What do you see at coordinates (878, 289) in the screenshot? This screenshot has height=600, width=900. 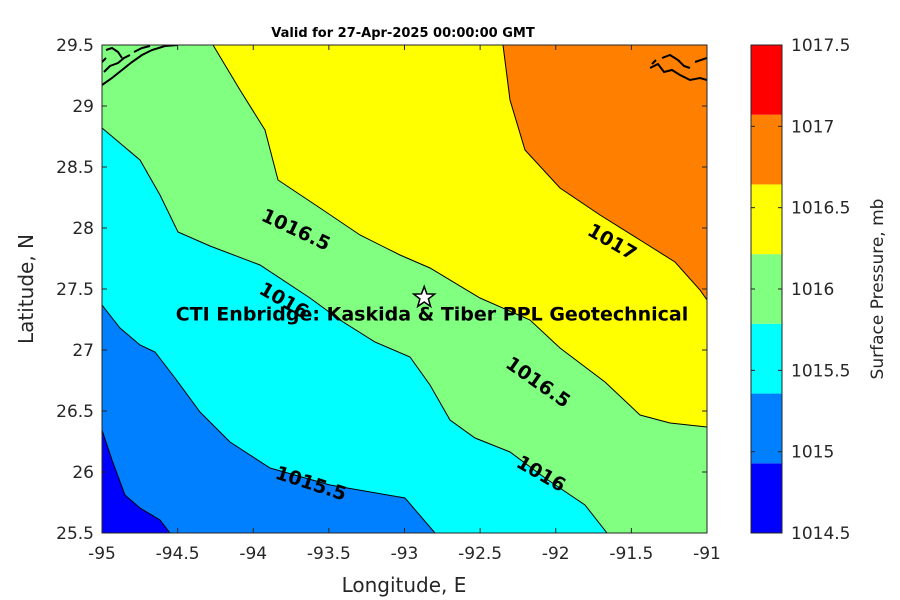 I see `colorbar-label: Surface Pressure, mb` at bounding box center [878, 289].